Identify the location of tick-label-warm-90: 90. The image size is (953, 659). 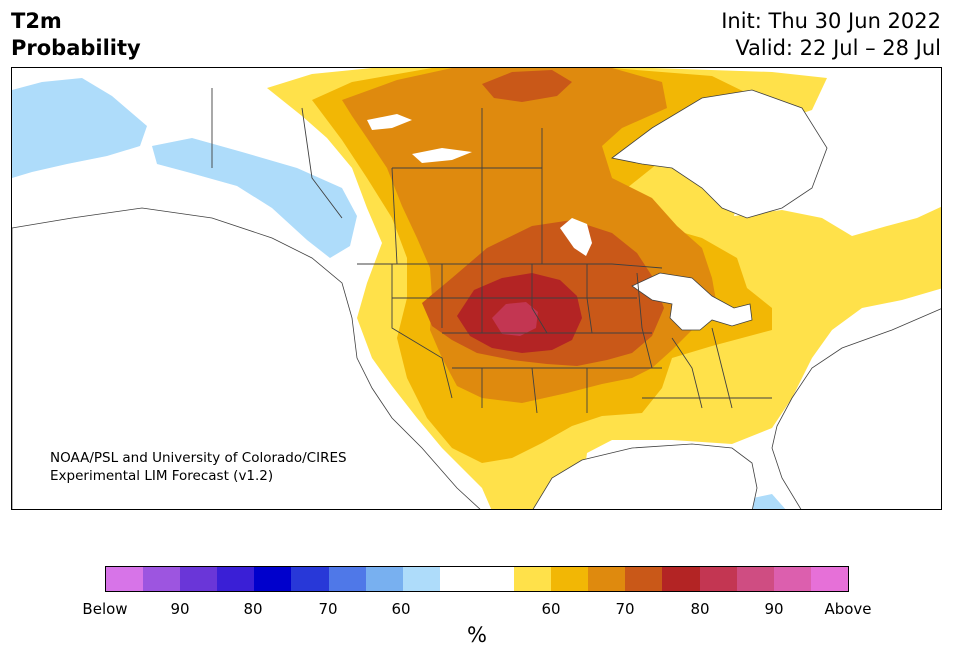
(774, 609).